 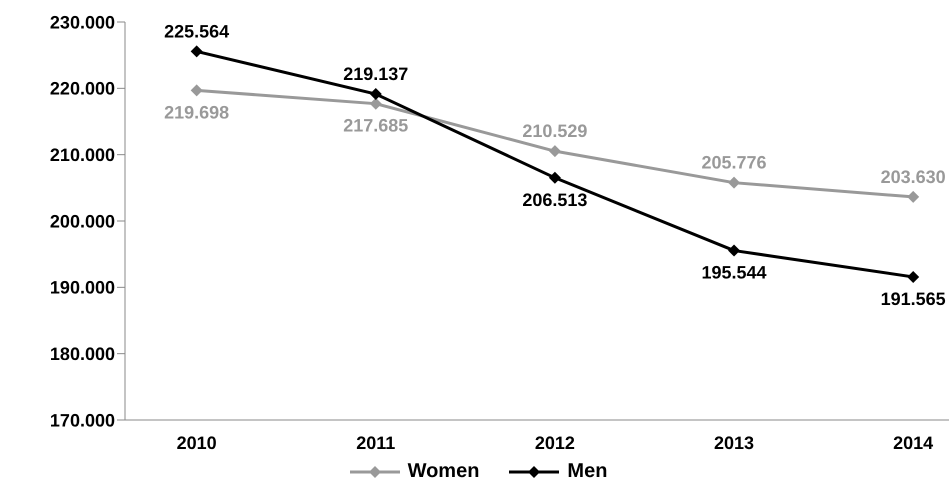 What do you see at coordinates (555, 200) in the screenshot?
I see `data-label: 206.513` at bounding box center [555, 200].